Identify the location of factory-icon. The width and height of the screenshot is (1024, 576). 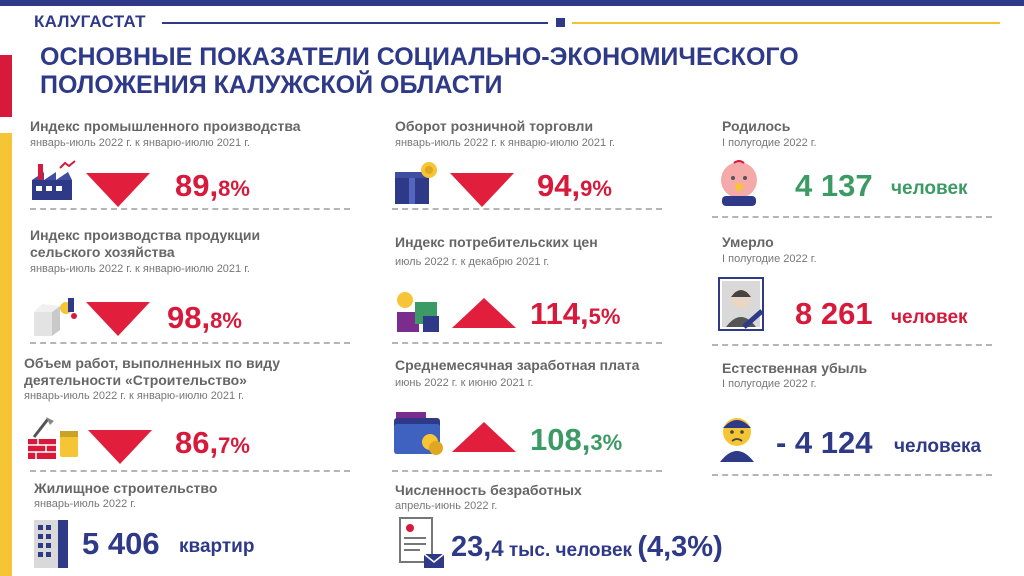
(54, 180).